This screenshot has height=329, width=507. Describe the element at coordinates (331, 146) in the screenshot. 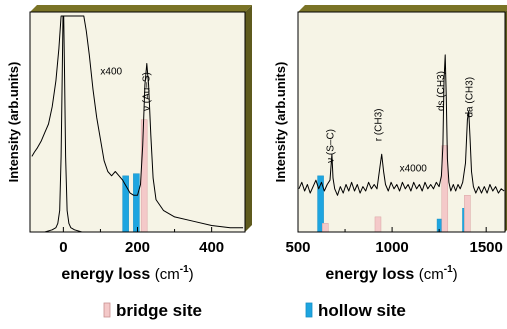

I see `annotation-1: ν (S–C)` at that location.